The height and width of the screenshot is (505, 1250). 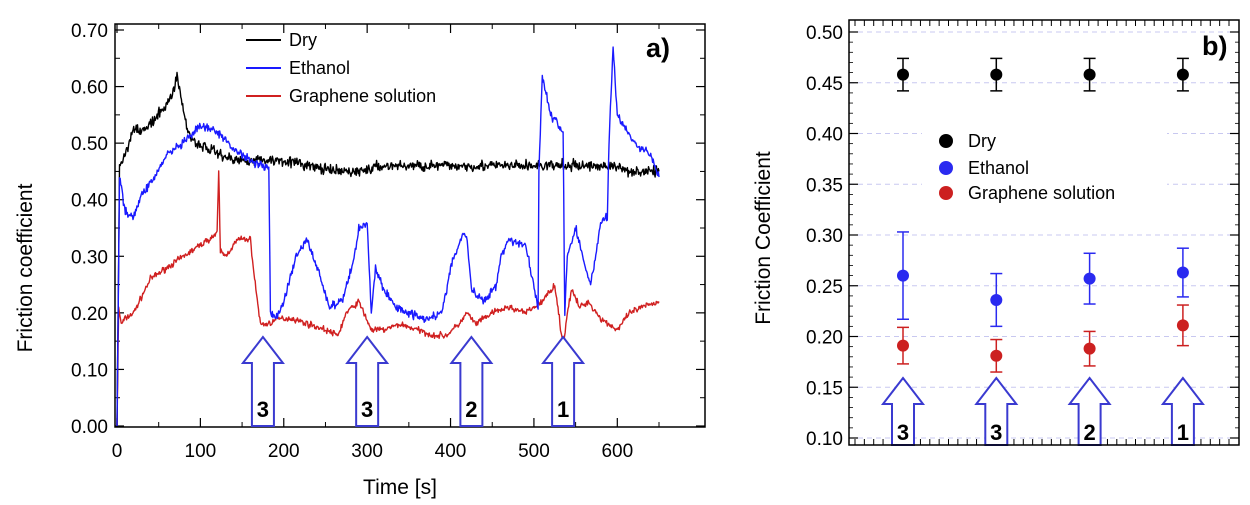 What do you see at coordinates (89, 257) in the screenshot?
I see `a-y-tick-label: 0.30` at bounding box center [89, 257].